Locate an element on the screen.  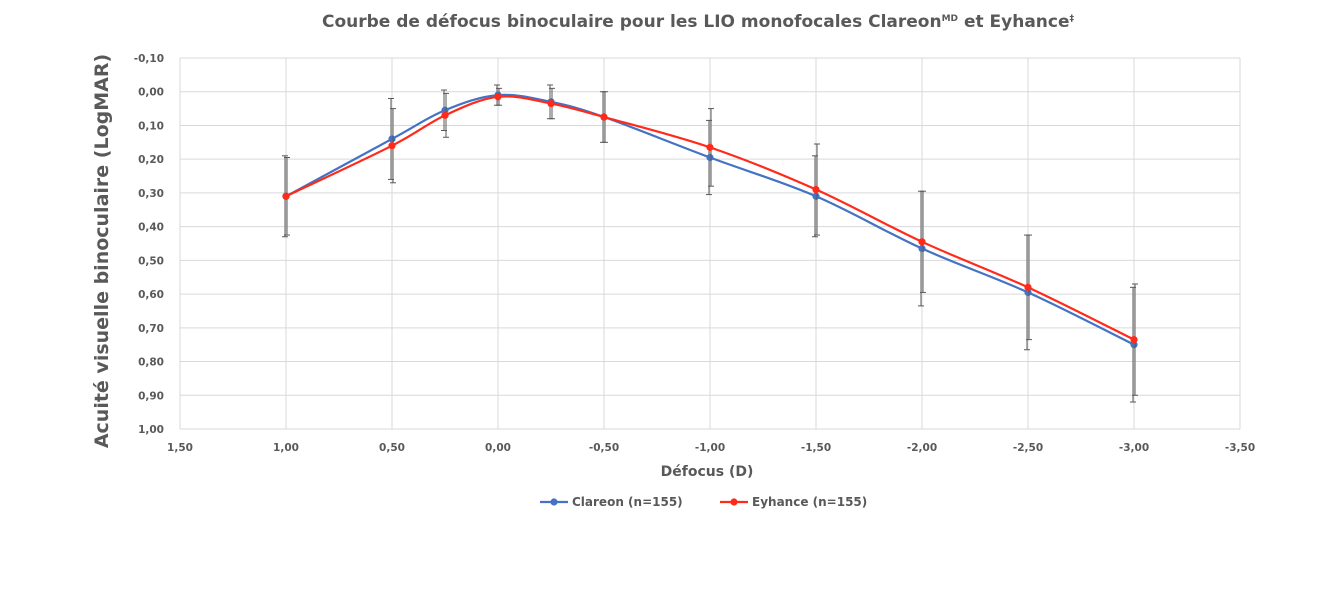
legend-label: Eyhance (n=155) is located at coordinates (809, 502).